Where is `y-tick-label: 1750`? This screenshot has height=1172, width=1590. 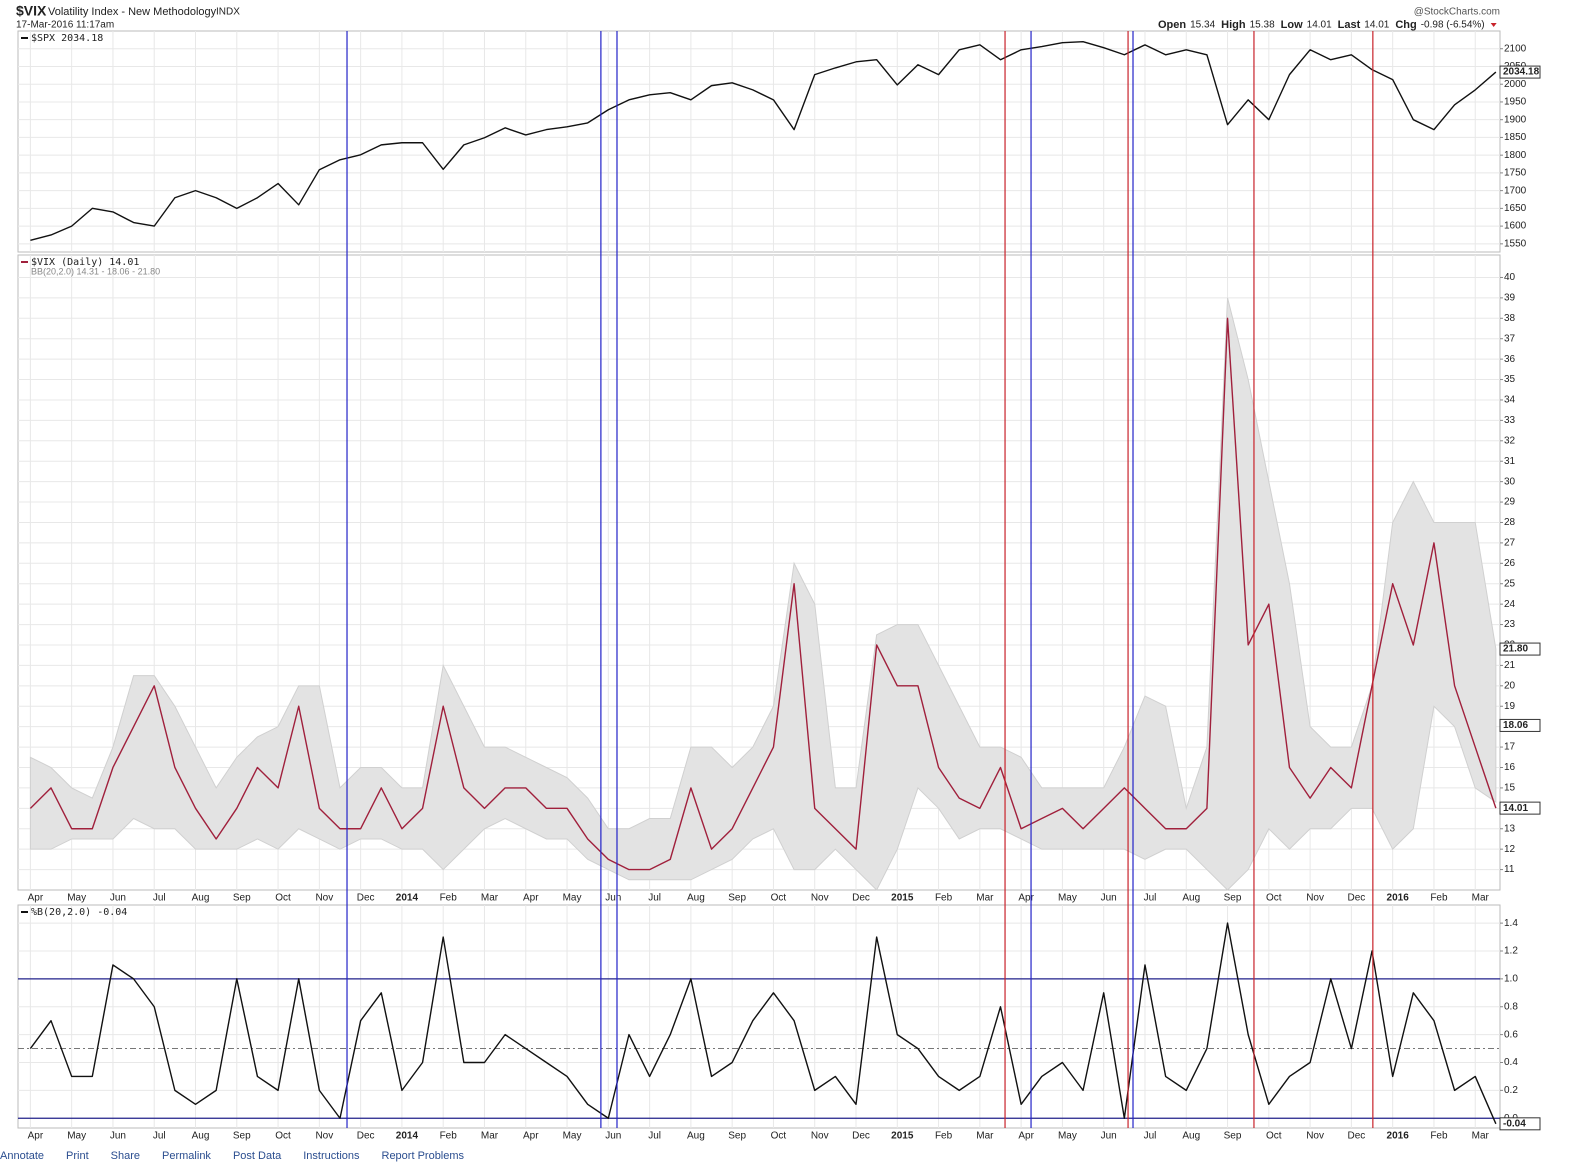
y-tick-label: 1750 is located at coordinates (1515, 173).